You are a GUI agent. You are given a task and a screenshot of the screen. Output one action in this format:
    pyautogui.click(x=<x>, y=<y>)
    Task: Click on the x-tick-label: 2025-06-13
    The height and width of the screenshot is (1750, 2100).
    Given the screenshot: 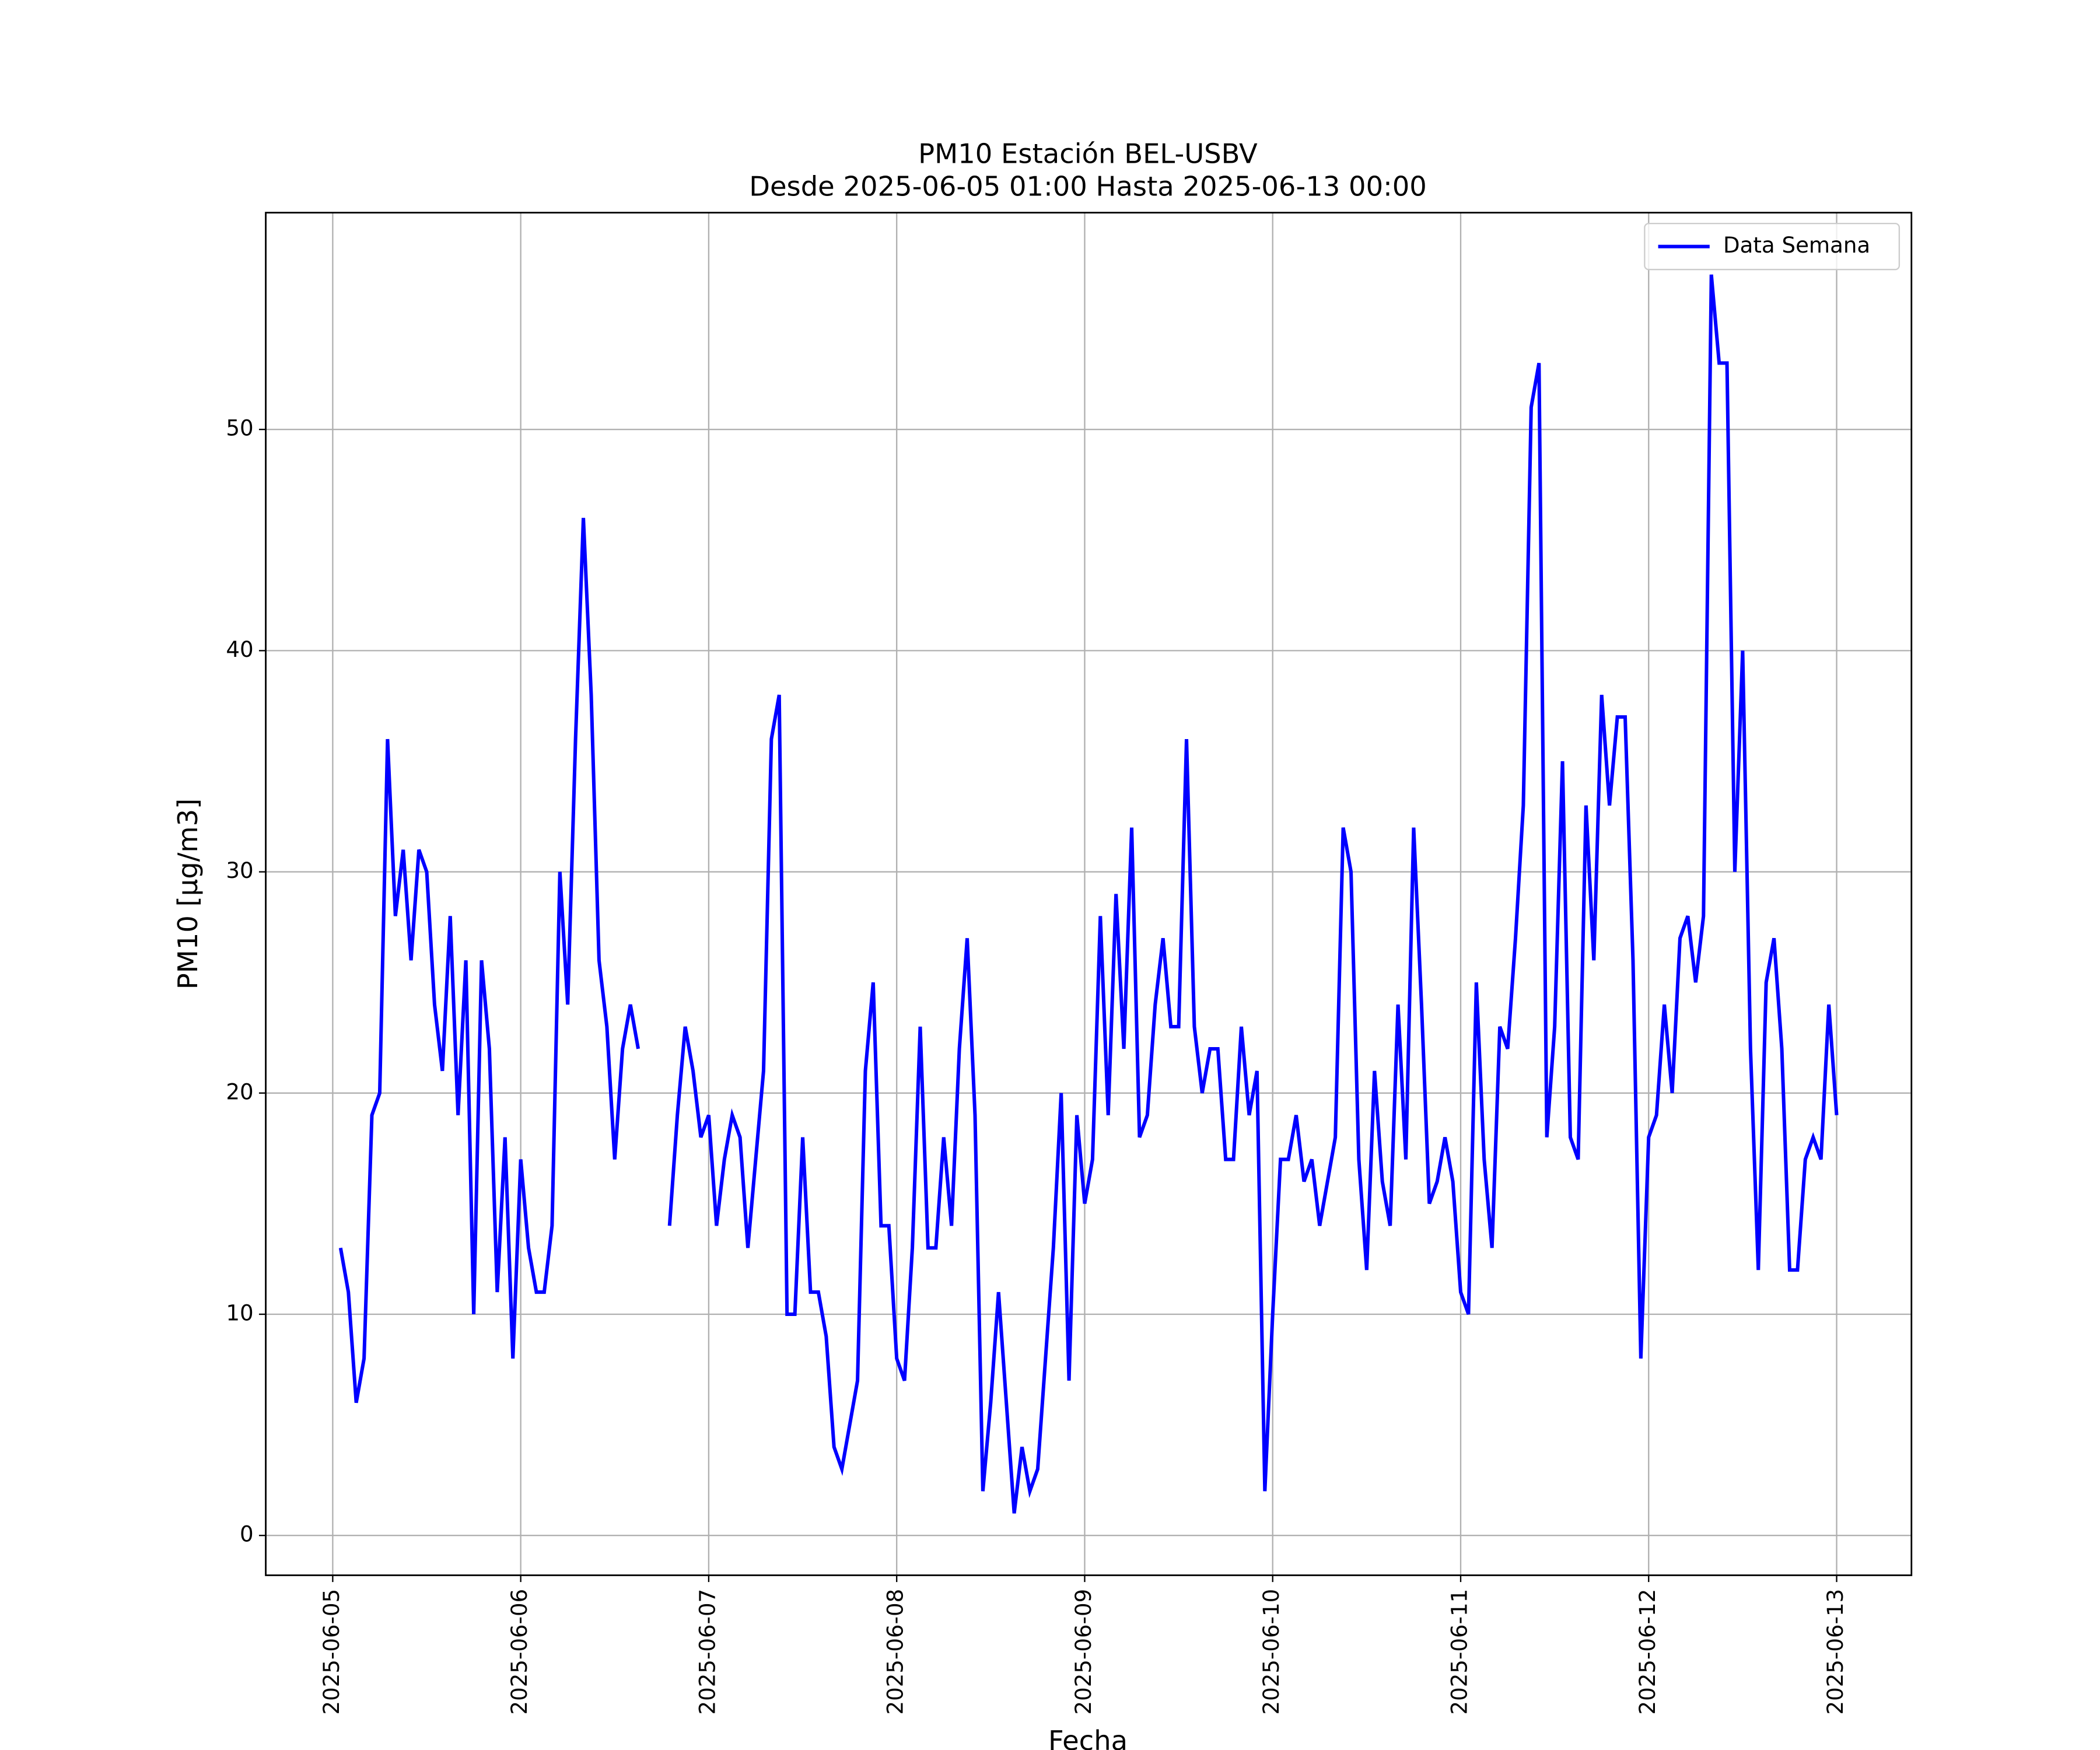 What is the action you would take?
    pyautogui.click(x=1835, y=1652)
    